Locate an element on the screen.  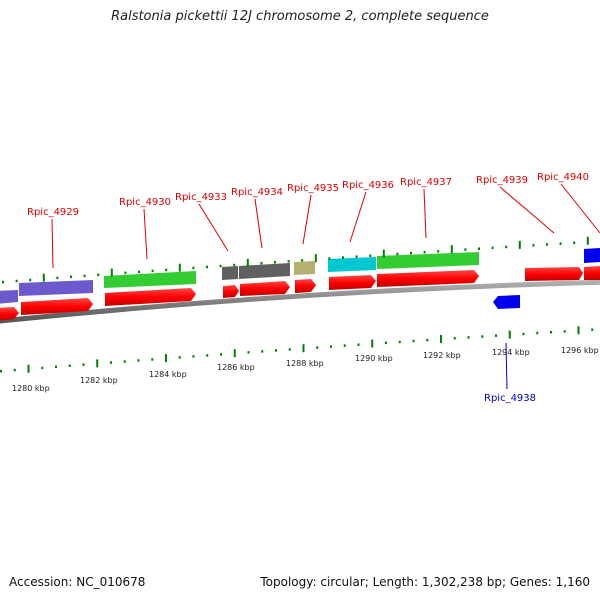
gene-label: Rpic_4933 is located at coordinates (201, 197).